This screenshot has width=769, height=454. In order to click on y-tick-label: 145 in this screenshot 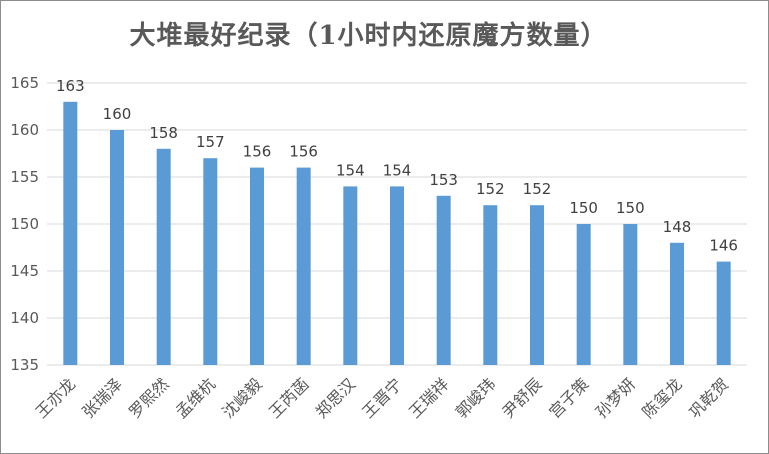, I will do `click(24, 271)`.